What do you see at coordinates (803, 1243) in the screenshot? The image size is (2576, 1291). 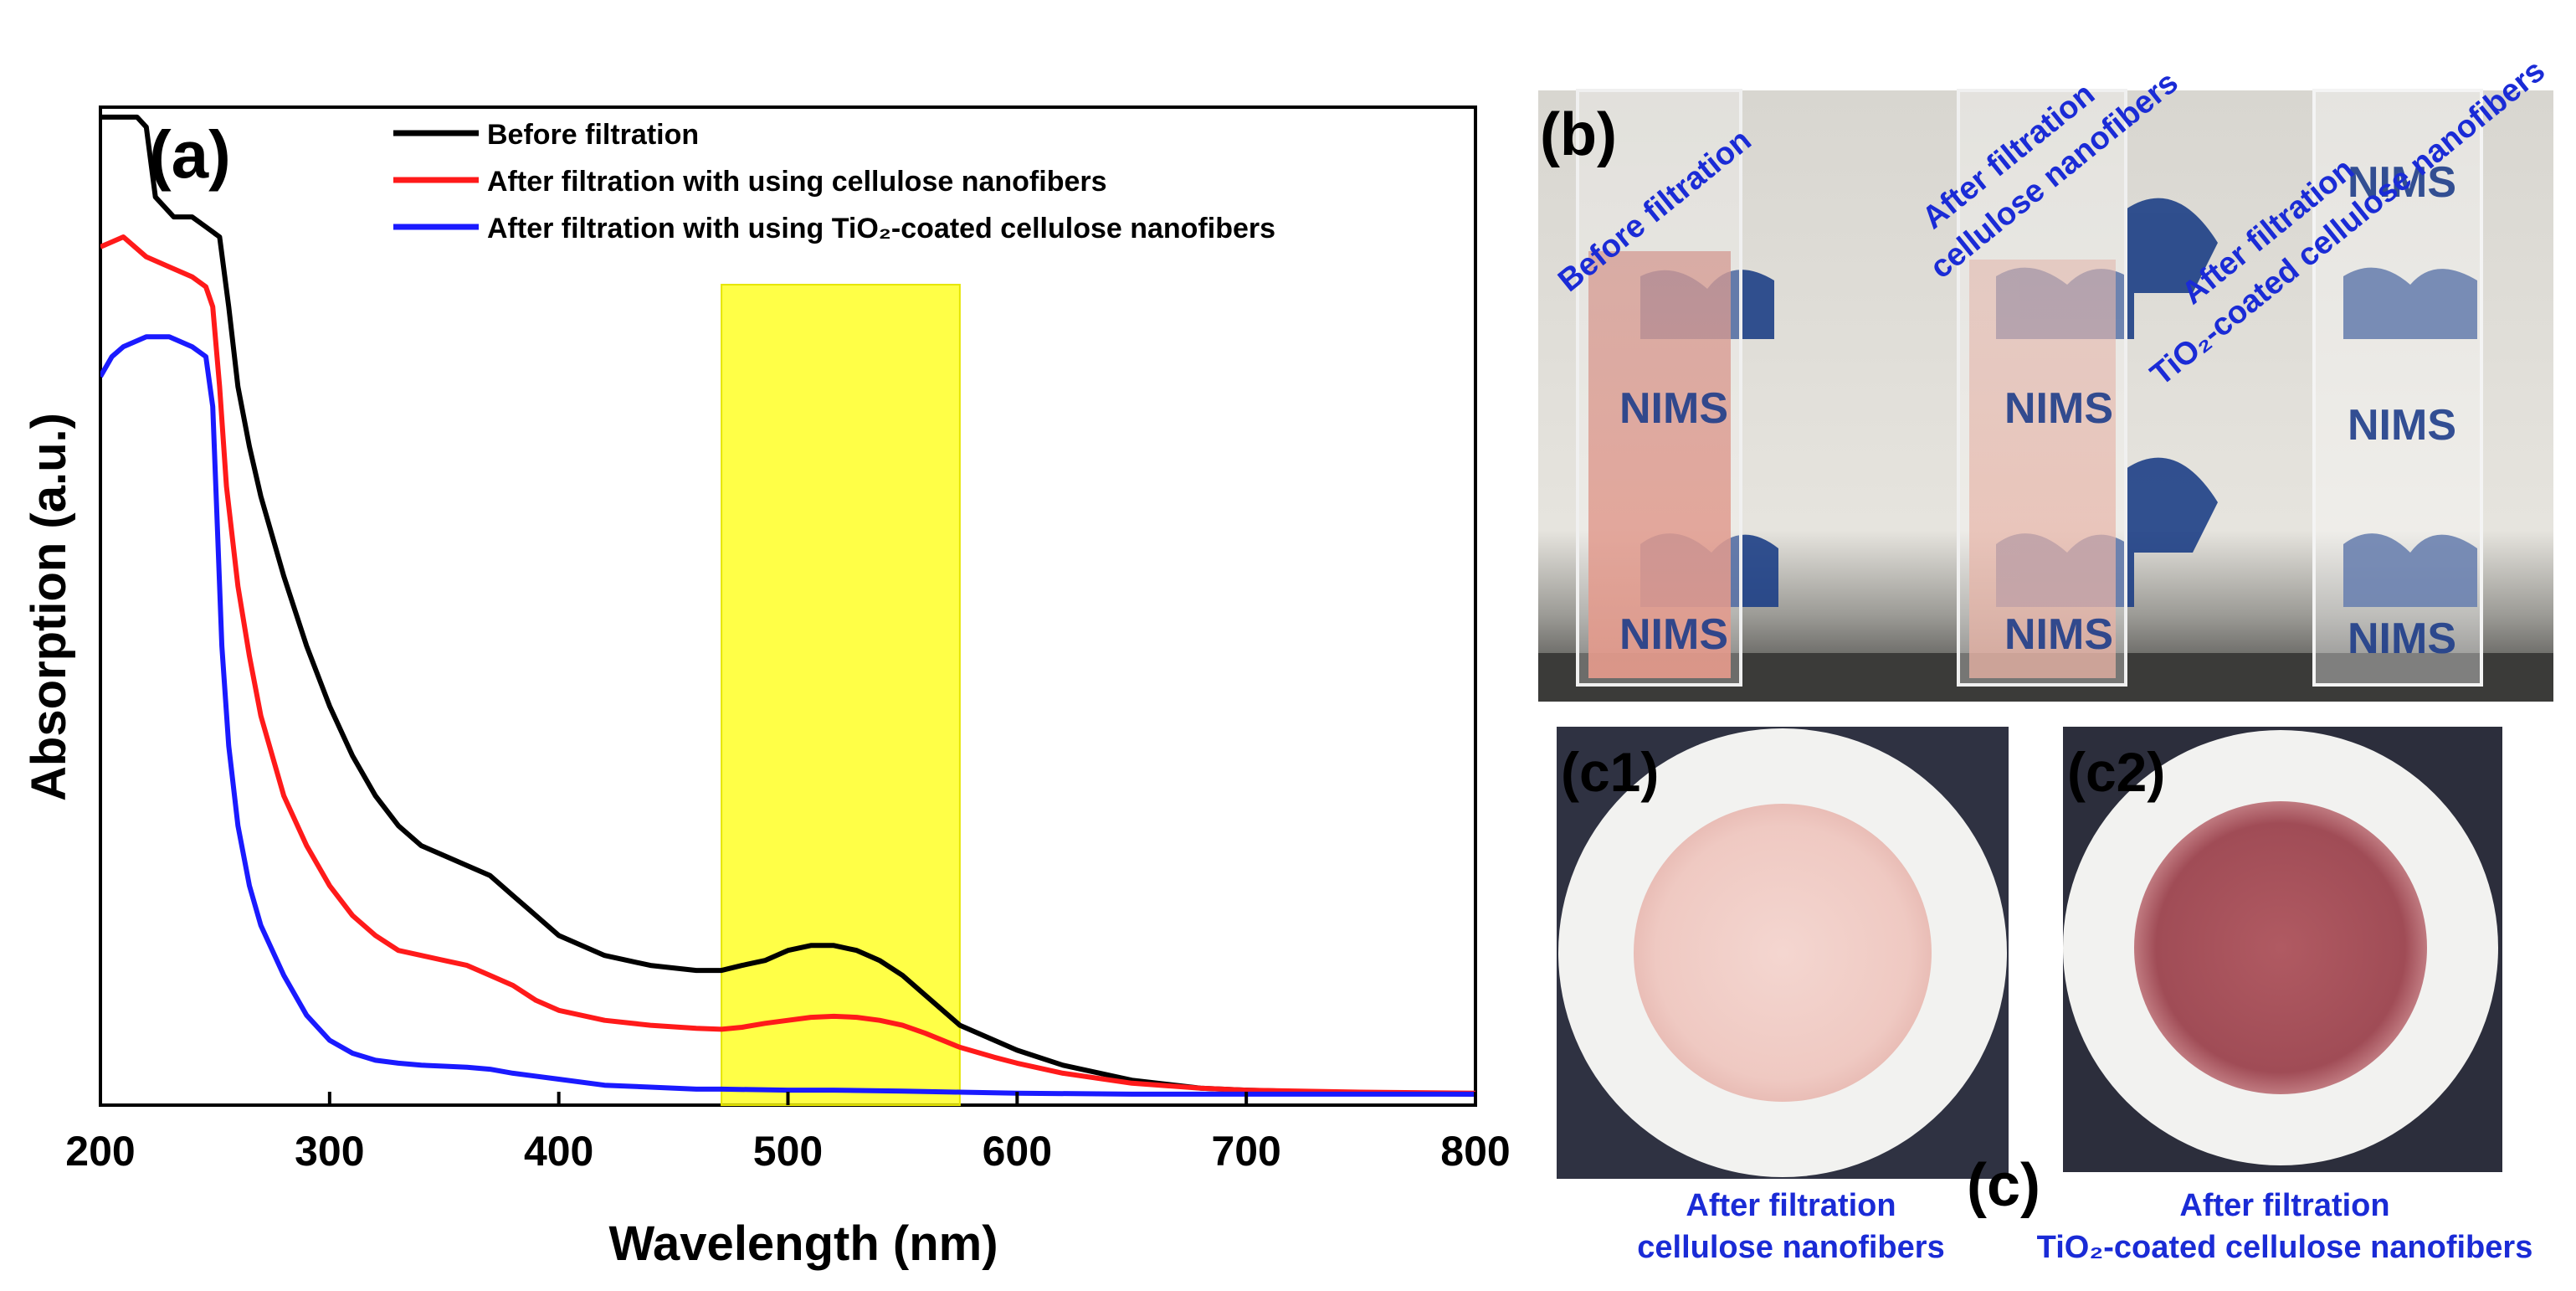 I see `x-axis-label: Wavelength (nm)` at bounding box center [803, 1243].